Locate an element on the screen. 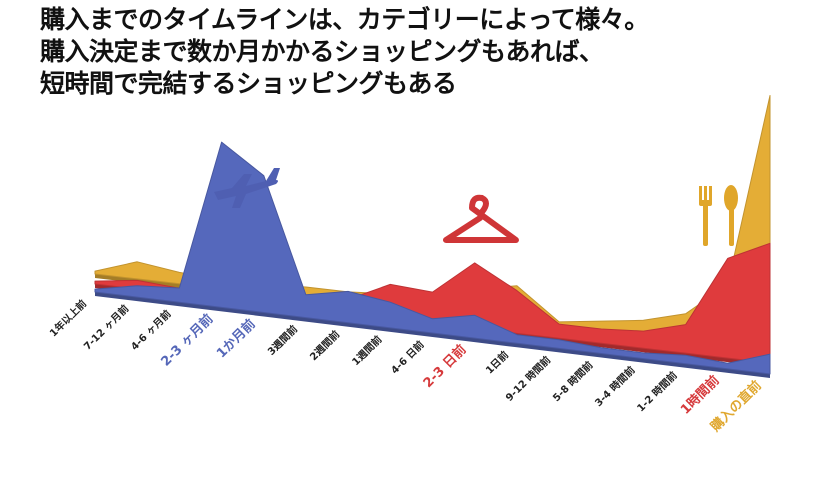  x-tick-label: 7-12 ヶ月前 is located at coordinates (106, 327).